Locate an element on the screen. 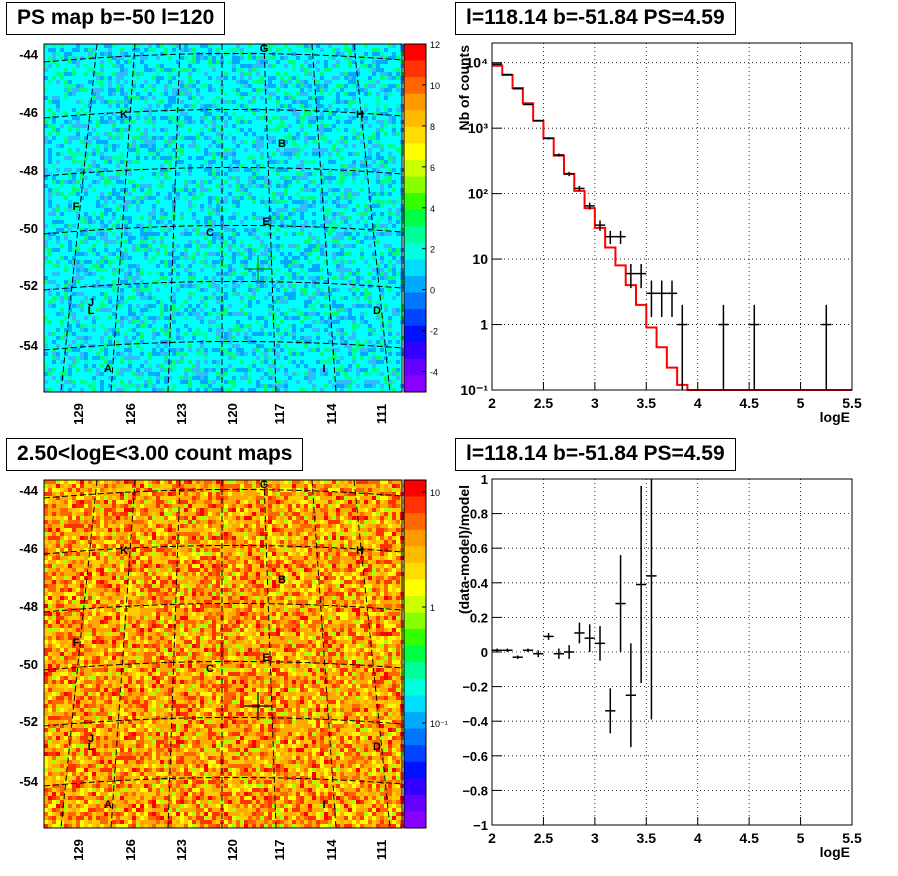 This screenshot has height=876, width=898. source-label-c: C is located at coordinates (210, 233).